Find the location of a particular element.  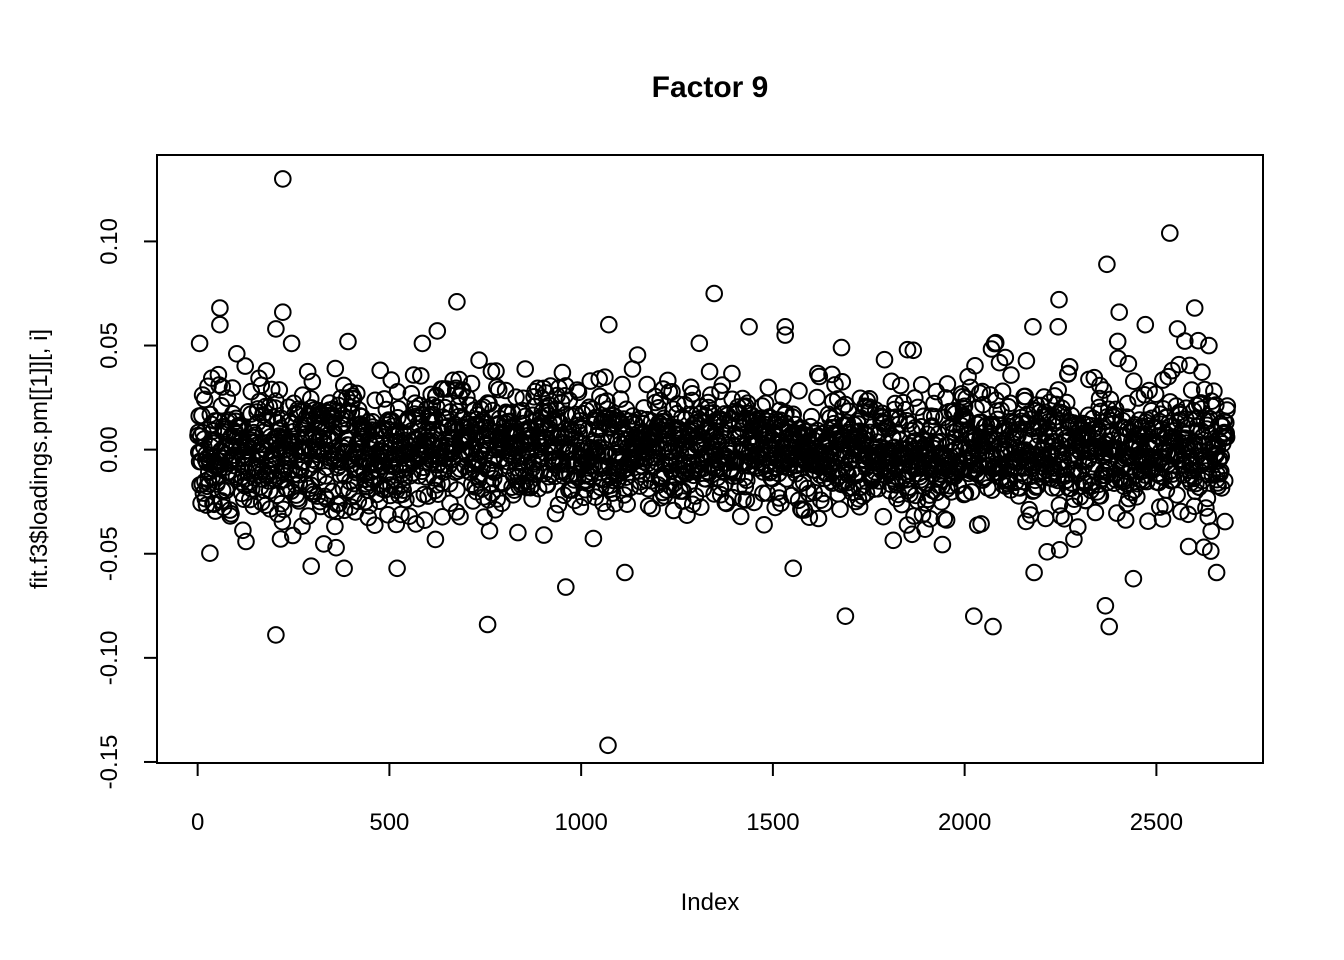

x-tick-label: 2500 is located at coordinates (1156, 822).